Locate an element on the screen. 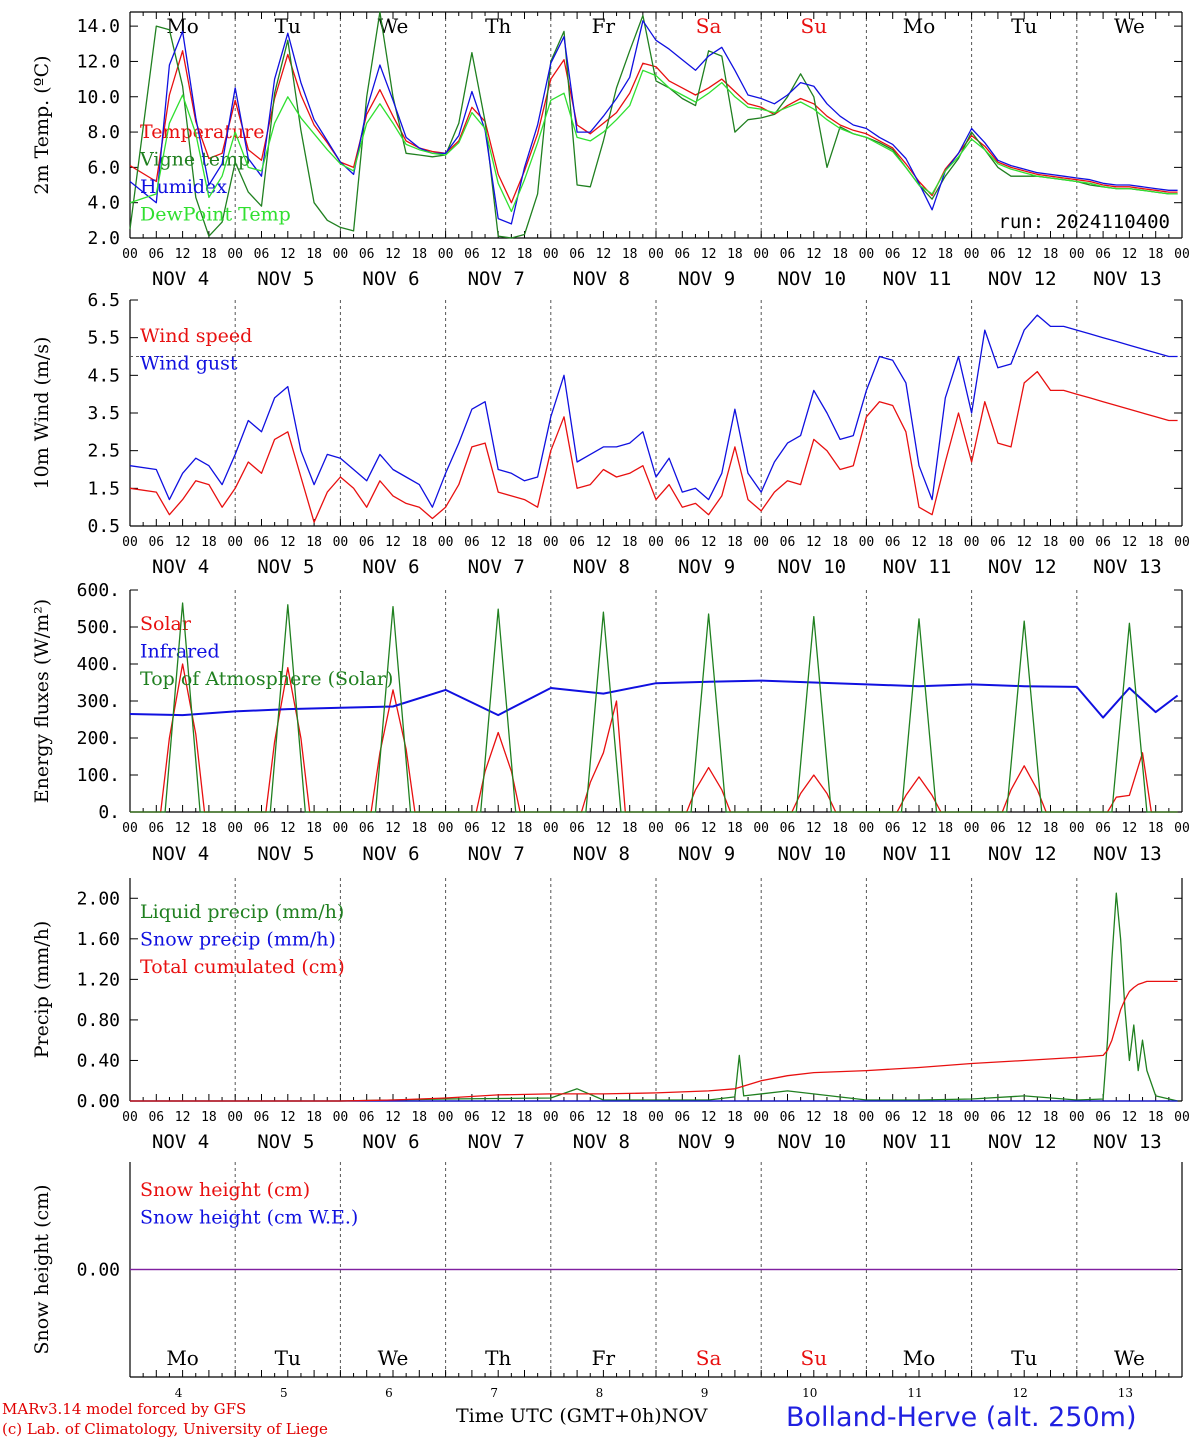 The height and width of the screenshot is (1440, 1194). y-tick-label: 4.0 is located at coordinates (103, 203).